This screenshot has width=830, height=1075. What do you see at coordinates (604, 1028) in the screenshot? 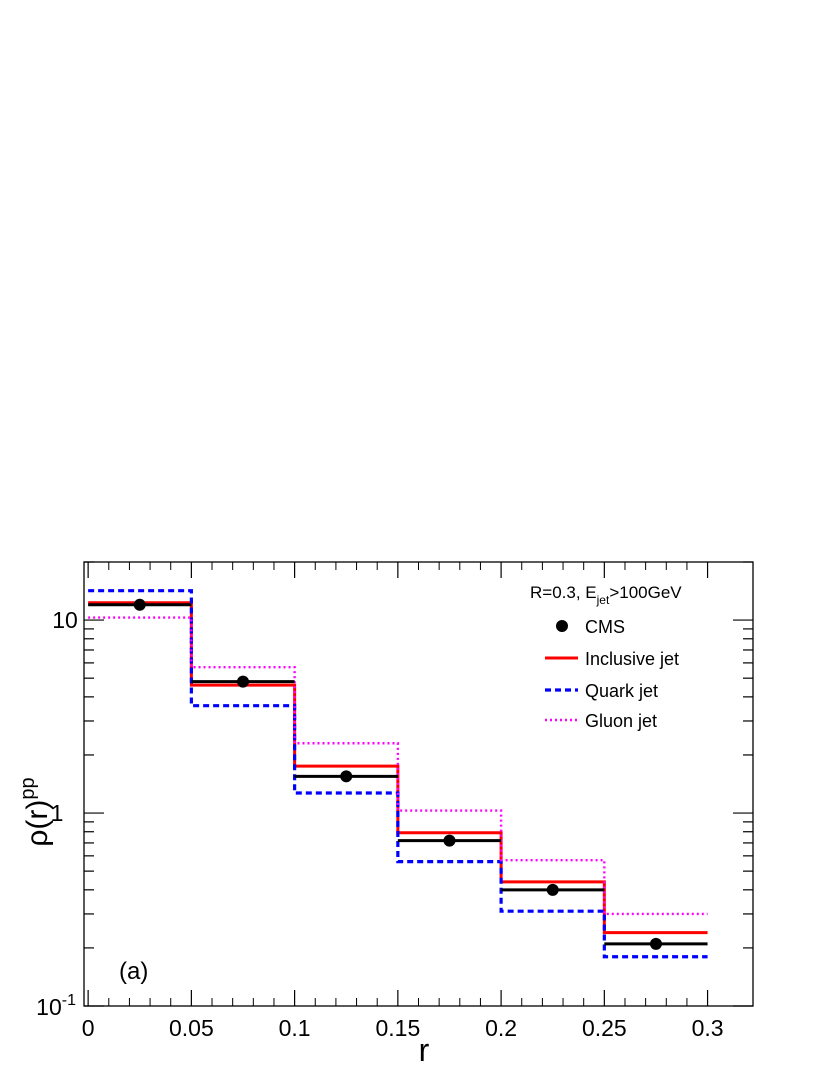
I see `x-tick-label: 0.25` at bounding box center [604, 1028].